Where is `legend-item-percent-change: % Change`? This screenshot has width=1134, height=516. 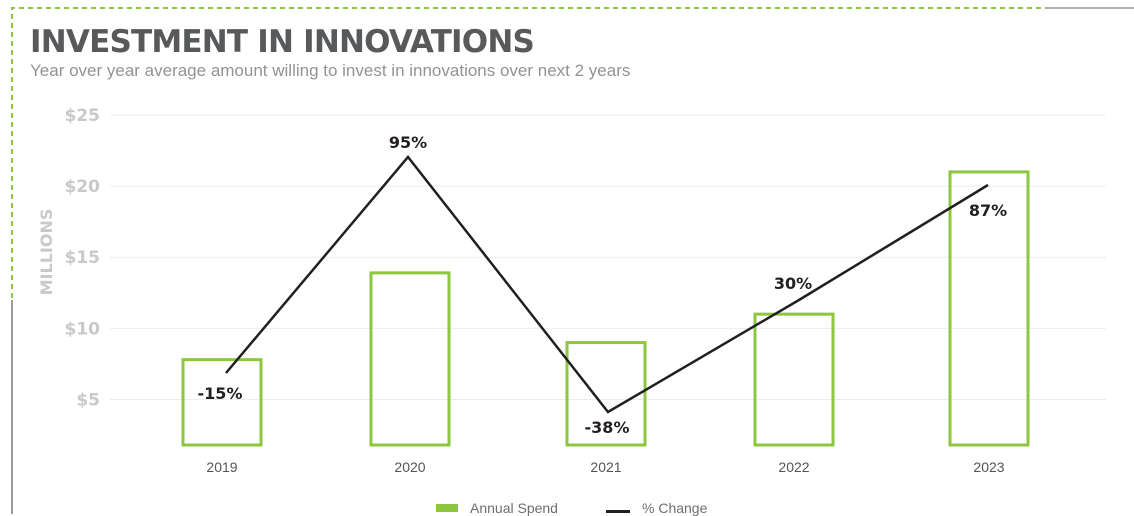 legend-item-percent-change: % Change is located at coordinates (656, 508).